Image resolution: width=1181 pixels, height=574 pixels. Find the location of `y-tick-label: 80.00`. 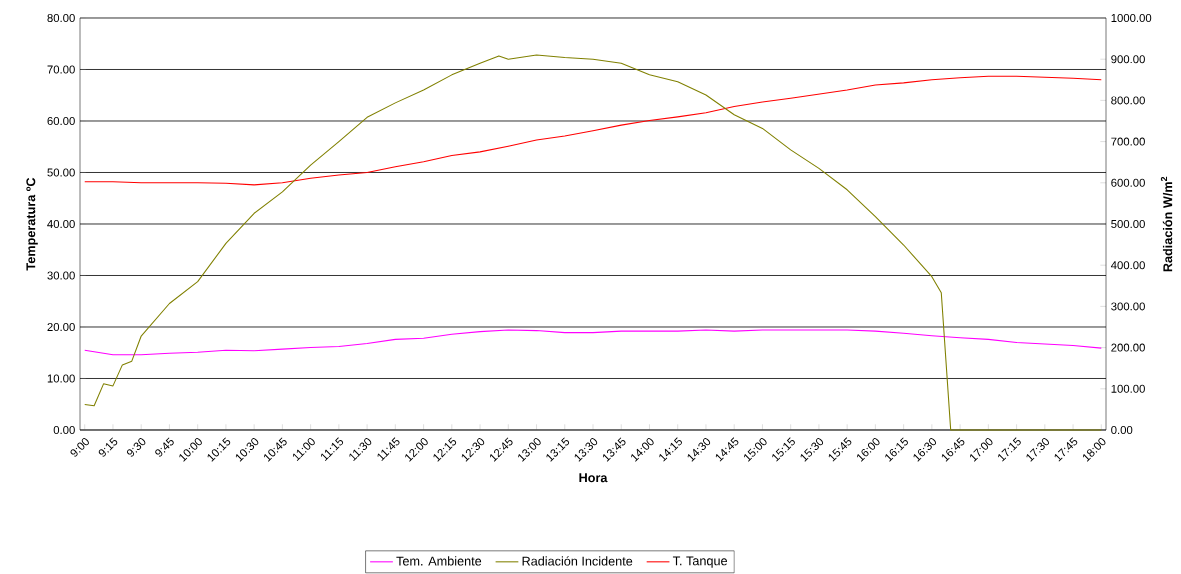

y-tick-label: 80.00 is located at coordinates (61, 17).